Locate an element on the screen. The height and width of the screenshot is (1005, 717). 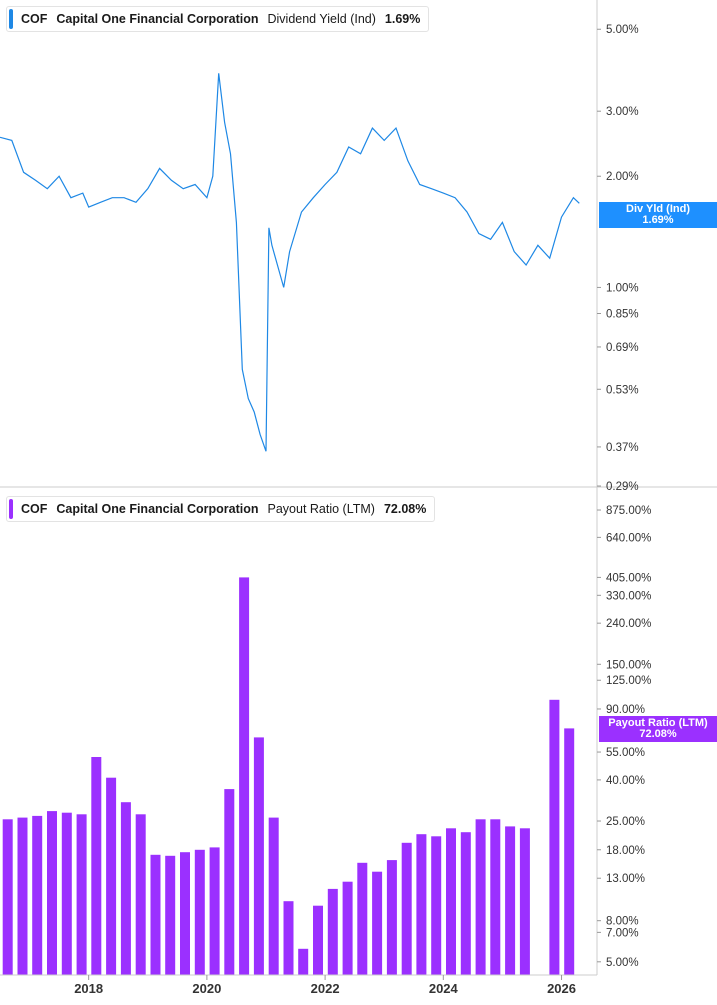
payout-latest-value-tag: Payout Ratio (LTM) 72.08% is located at coordinates (658, 729).